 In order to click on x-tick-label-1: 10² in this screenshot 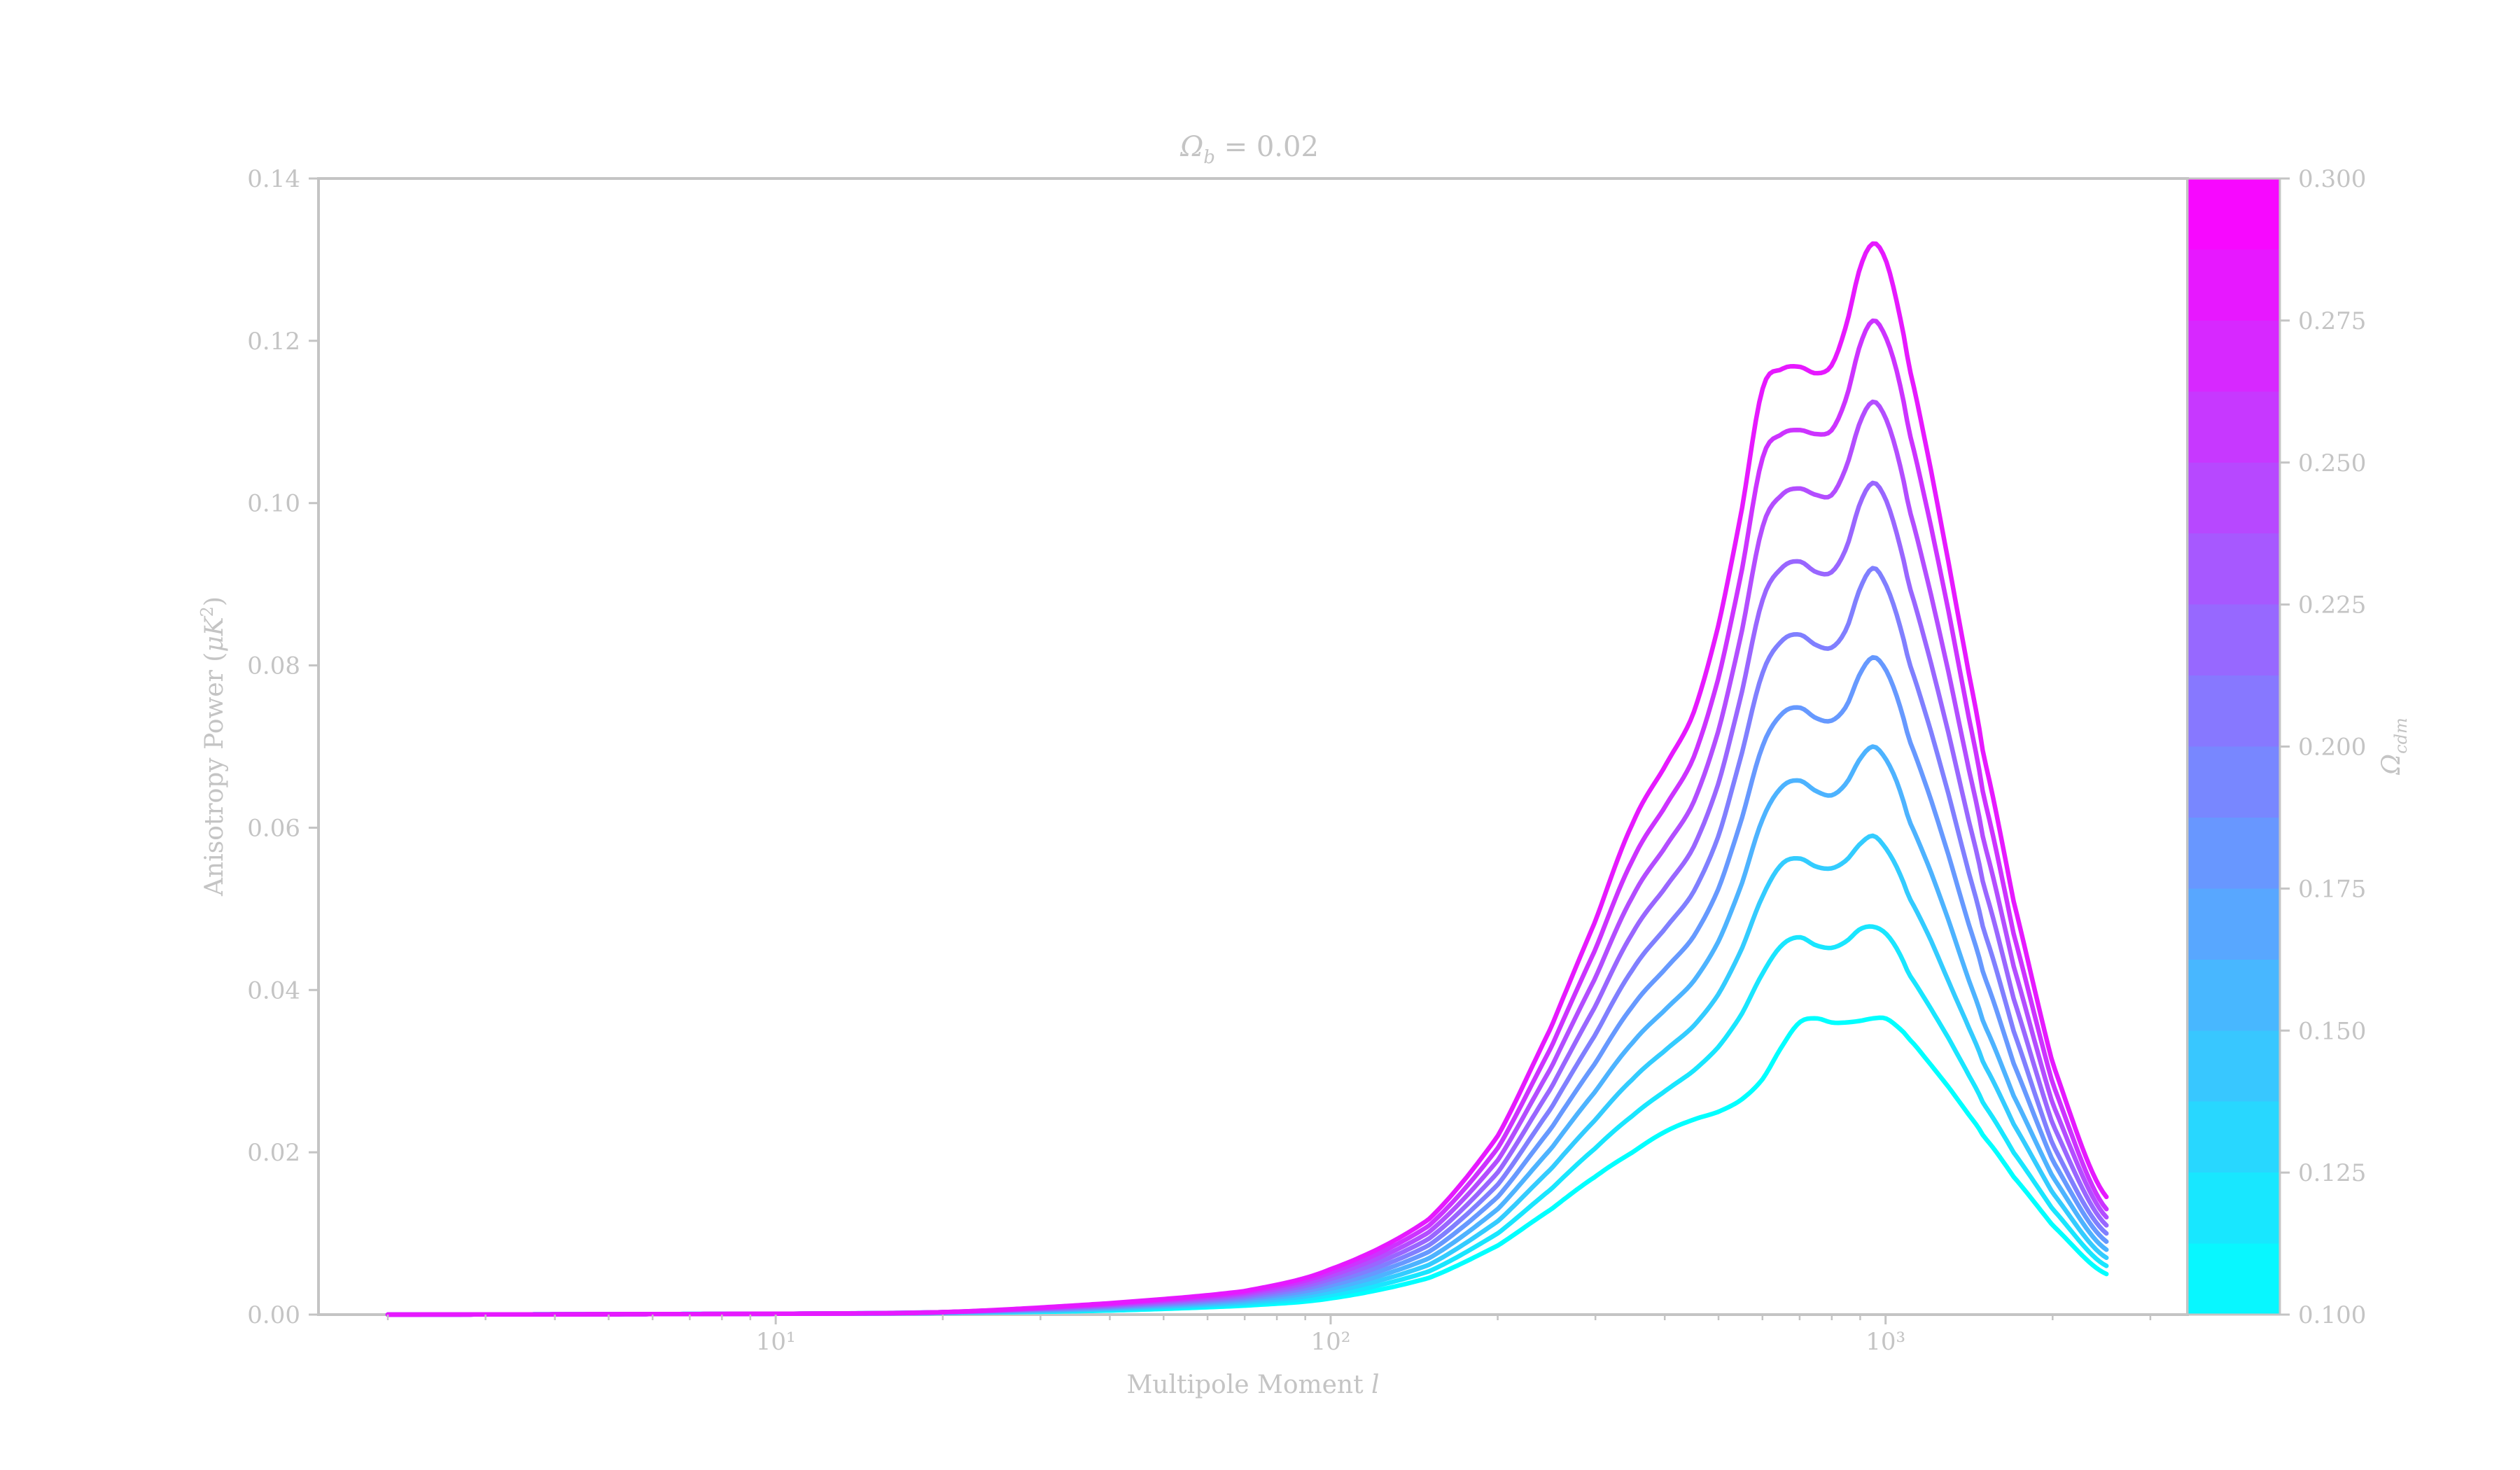, I will do `click(1330, 1342)`.